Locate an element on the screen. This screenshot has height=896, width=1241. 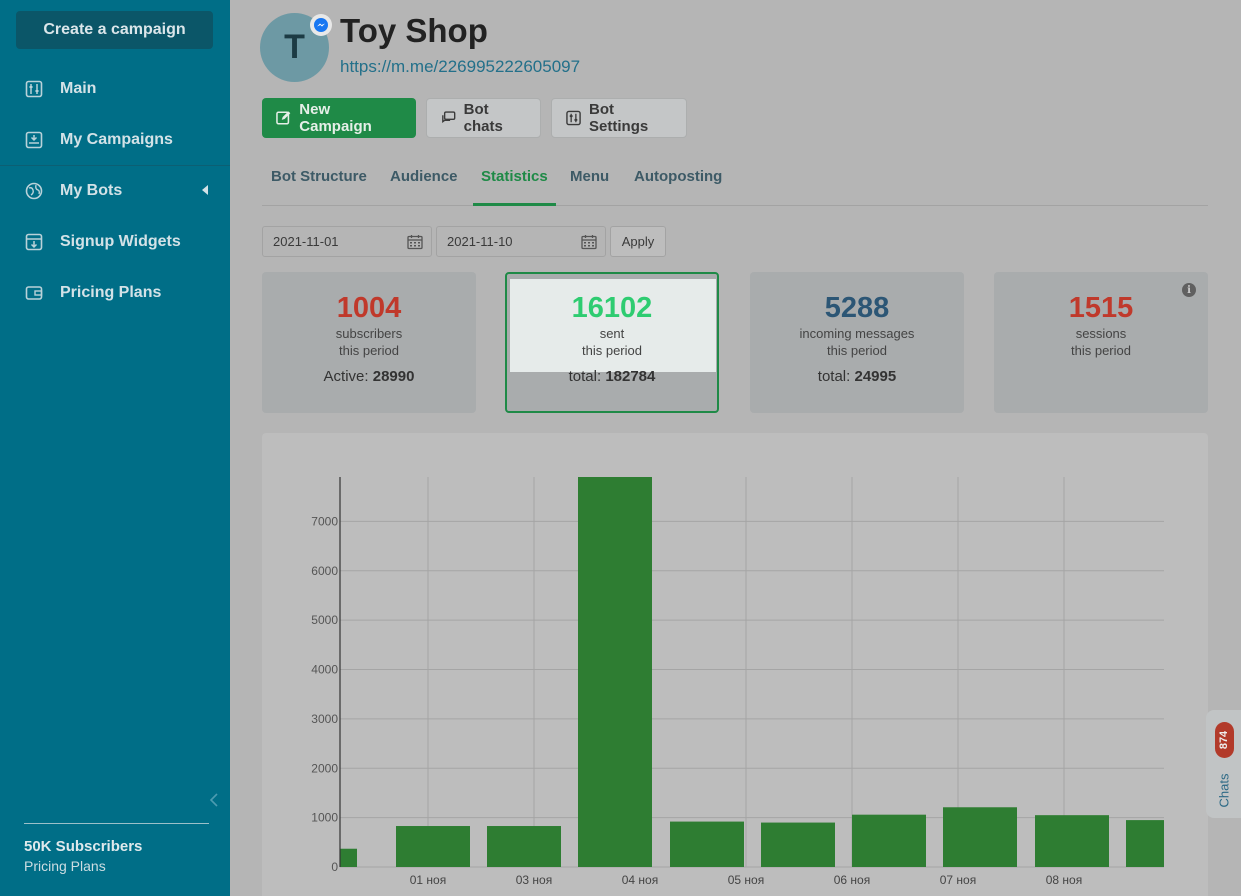
x-tick-label: 08 ноя is located at coordinates (1064, 880).